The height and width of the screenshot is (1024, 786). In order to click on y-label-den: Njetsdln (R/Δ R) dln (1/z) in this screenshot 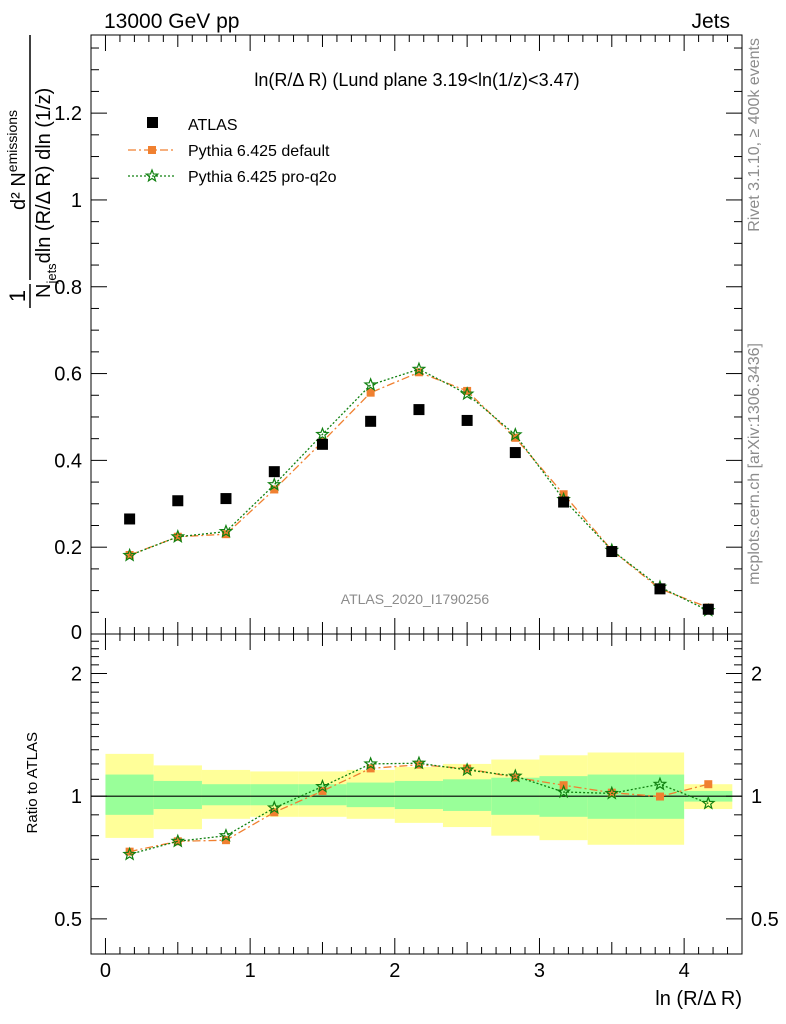, I will do `click(46, 193)`.